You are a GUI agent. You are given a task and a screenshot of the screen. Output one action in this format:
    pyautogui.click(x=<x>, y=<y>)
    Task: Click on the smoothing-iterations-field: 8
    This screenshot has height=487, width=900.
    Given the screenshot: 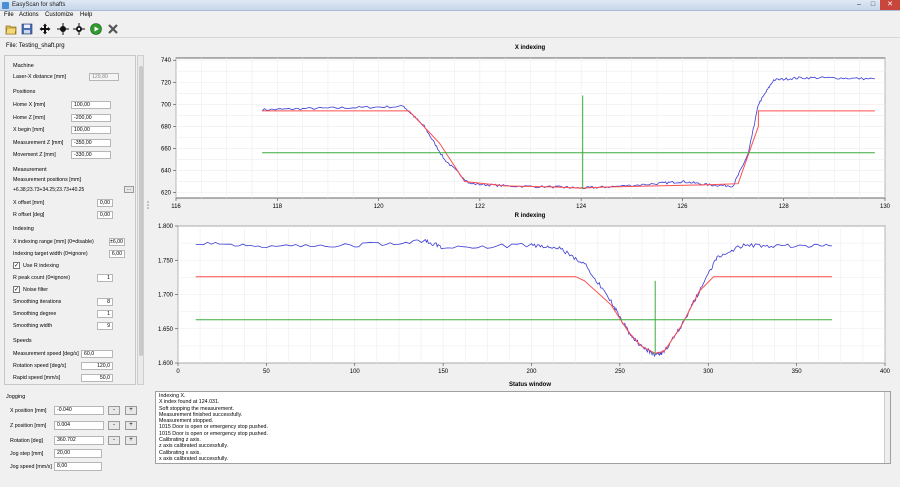 What is the action you would take?
    pyautogui.click(x=105, y=302)
    